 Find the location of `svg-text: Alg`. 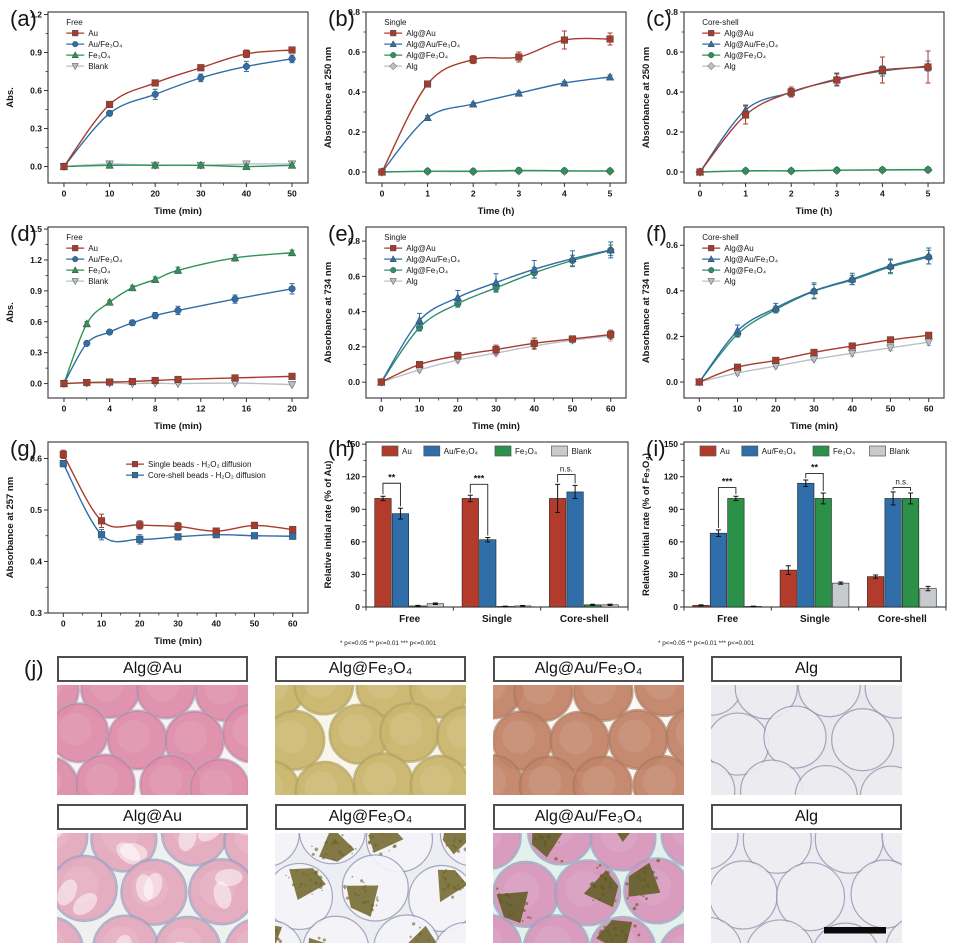

svg-text: Alg is located at coordinates (412, 66).